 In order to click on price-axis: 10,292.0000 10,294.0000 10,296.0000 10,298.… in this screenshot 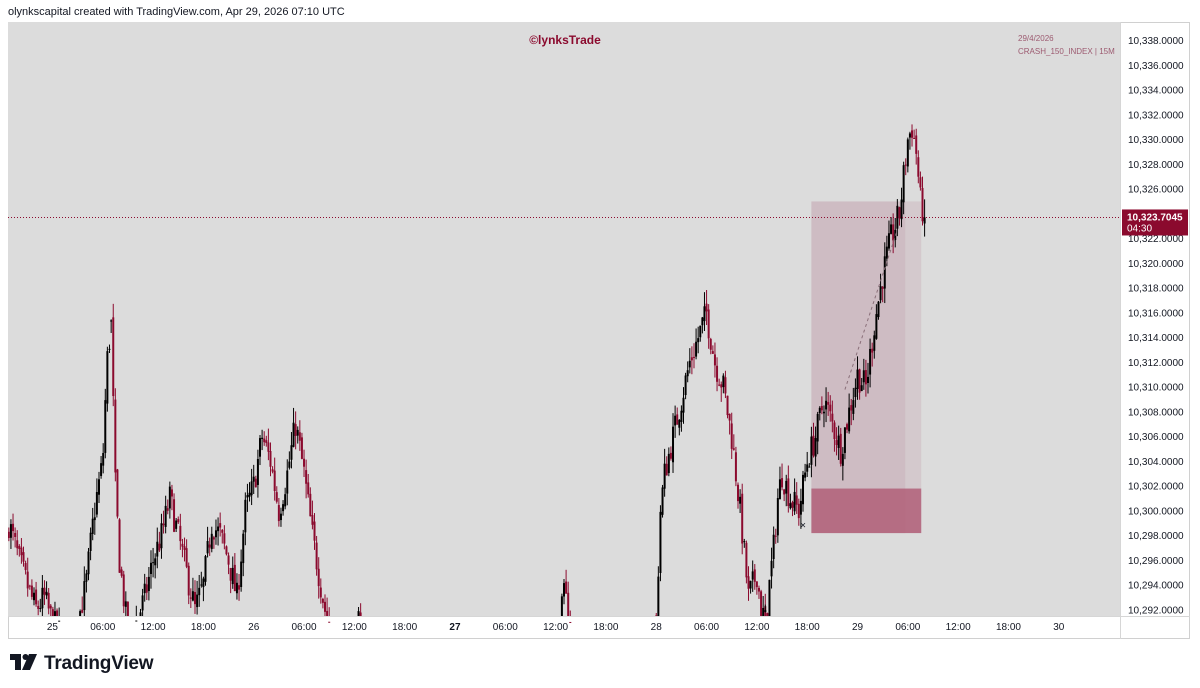, I will do `click(1156, 326)`.